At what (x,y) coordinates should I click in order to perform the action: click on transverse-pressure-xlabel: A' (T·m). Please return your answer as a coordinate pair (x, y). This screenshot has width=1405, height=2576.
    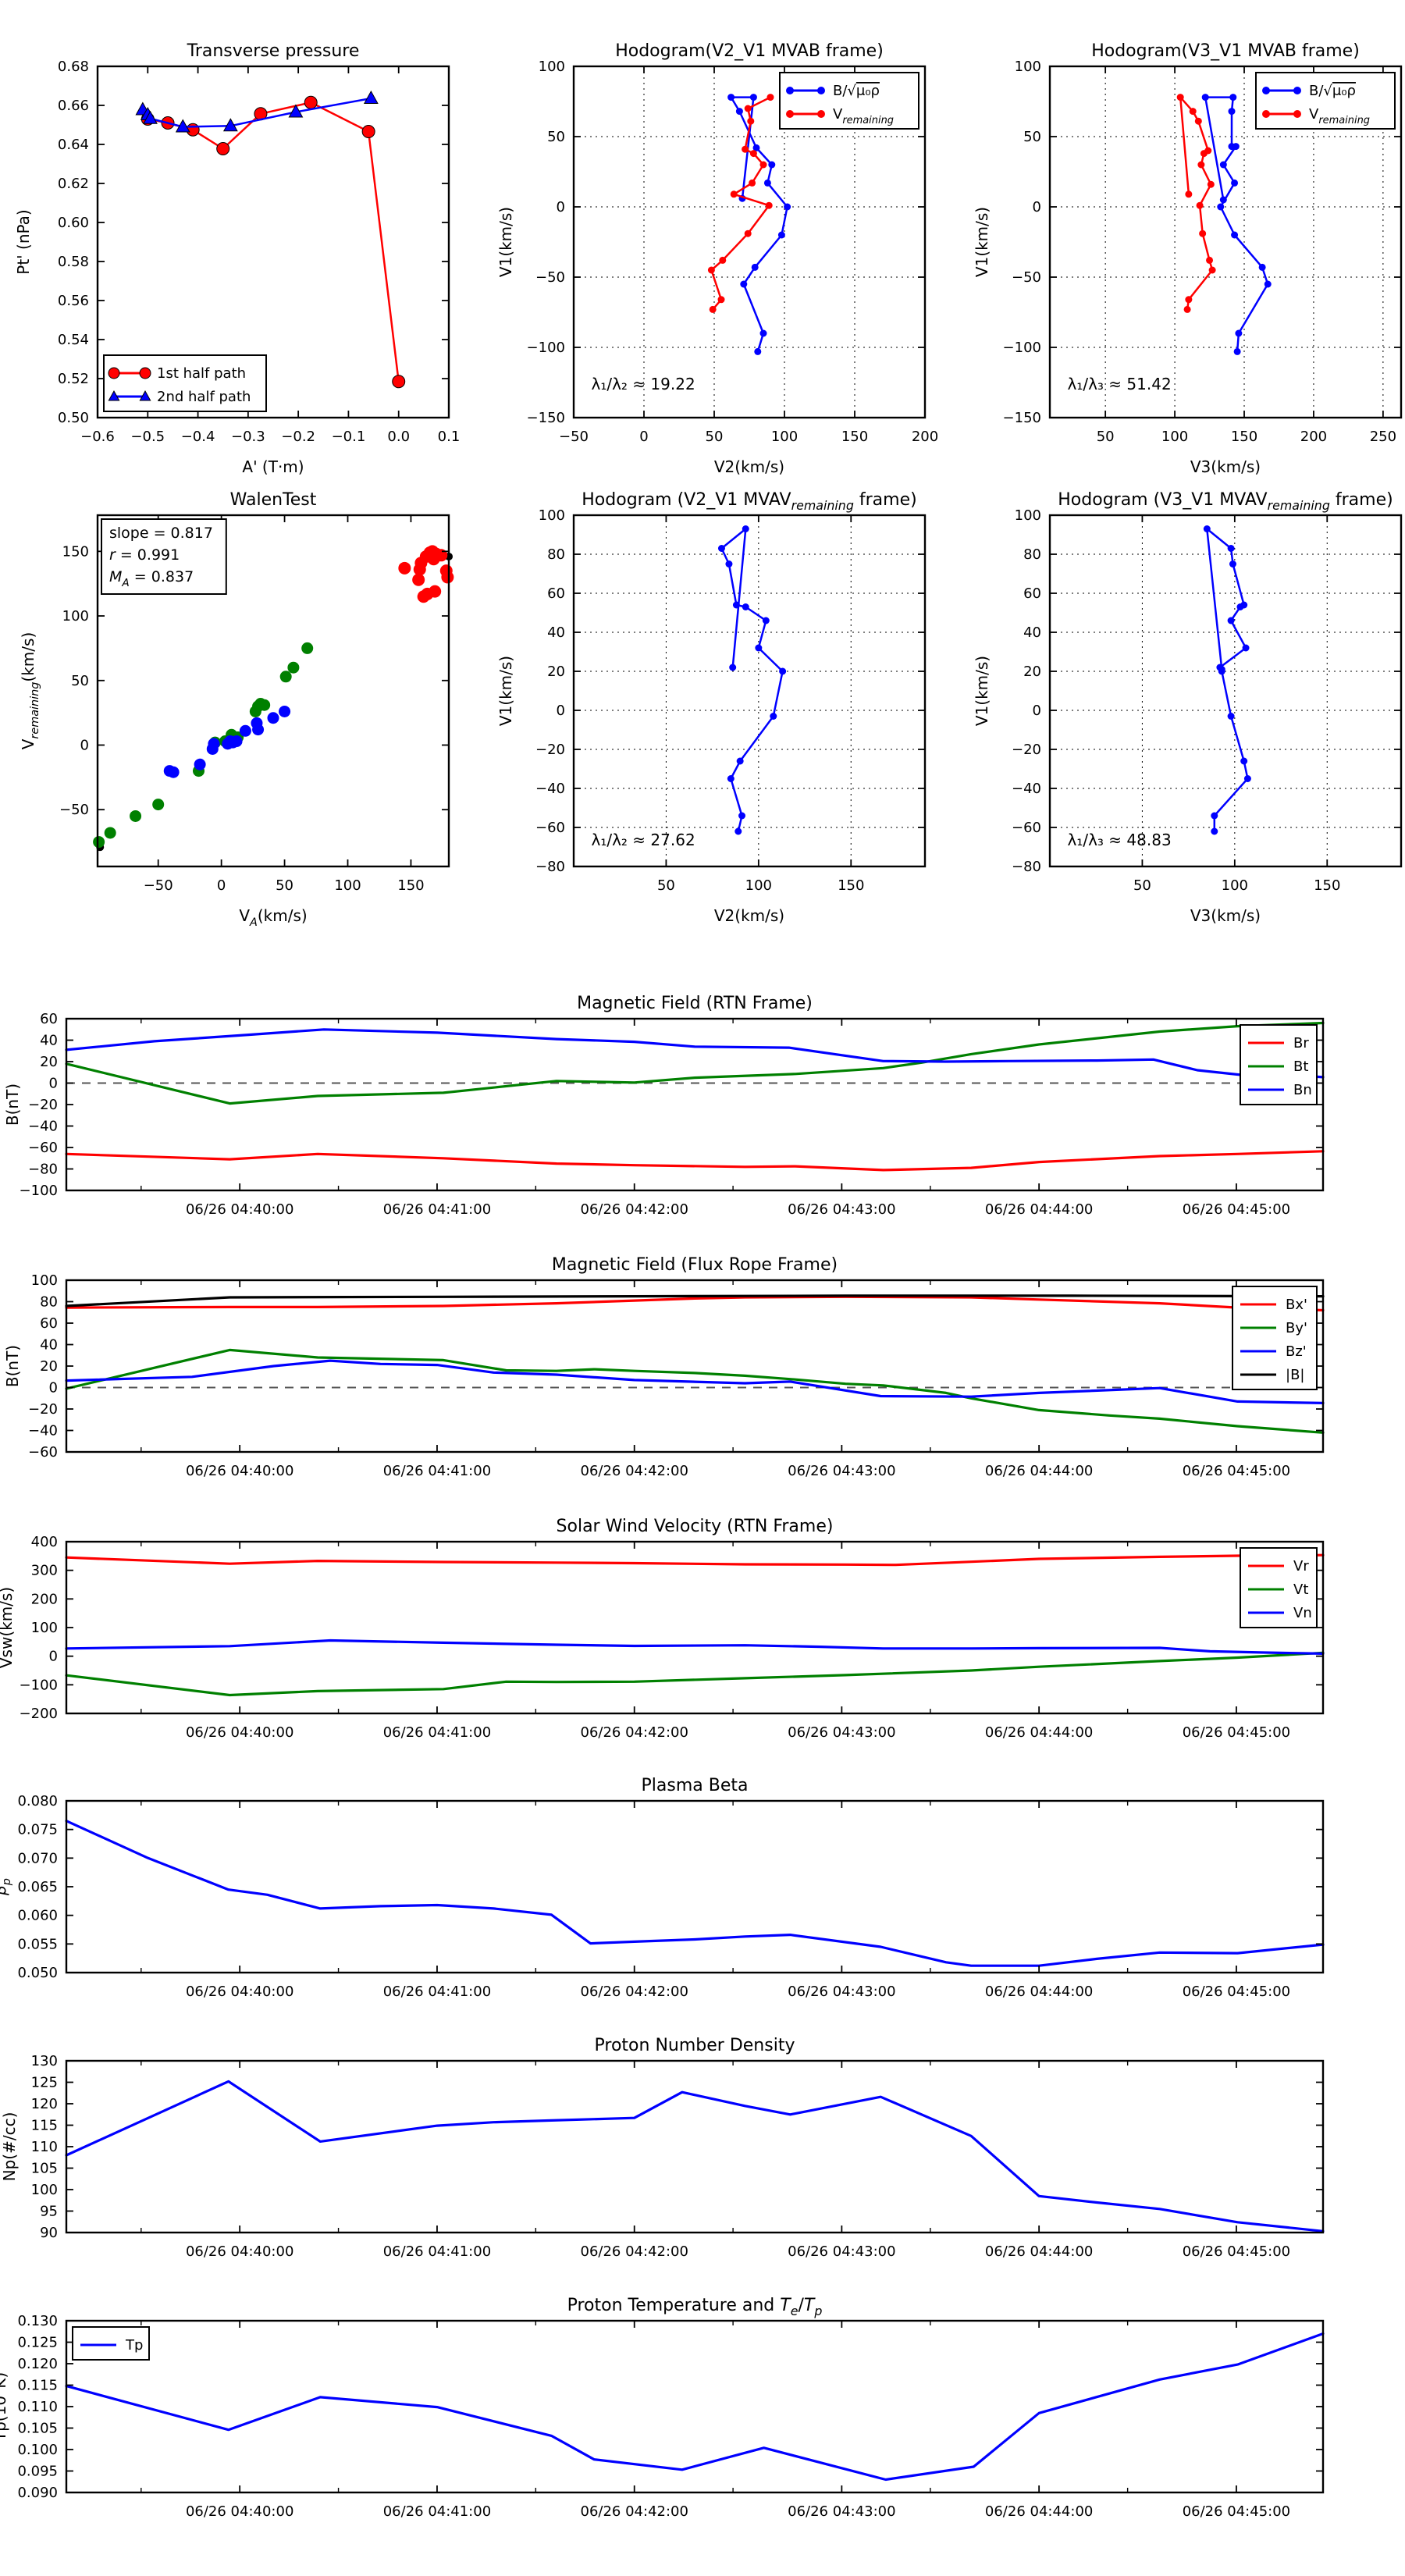
    Looking at the image, I should click on (273, 466).